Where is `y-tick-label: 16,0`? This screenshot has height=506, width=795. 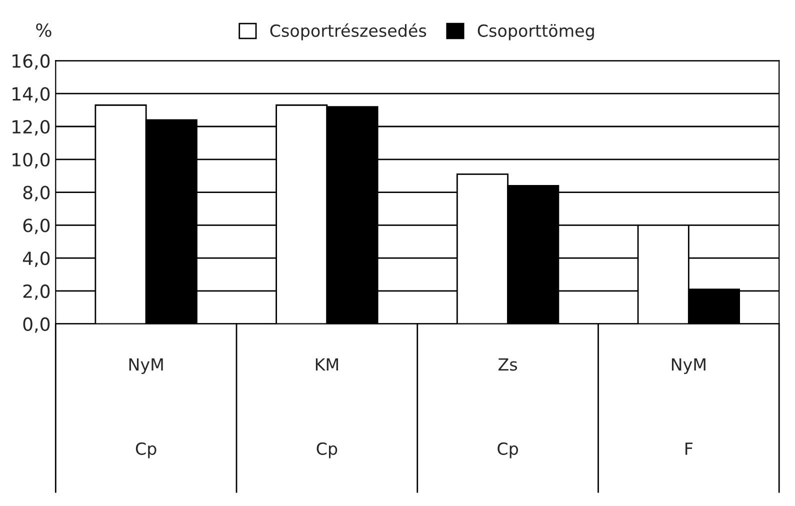 y-tick-label: 16,0 is located at coordinates (31, 62).